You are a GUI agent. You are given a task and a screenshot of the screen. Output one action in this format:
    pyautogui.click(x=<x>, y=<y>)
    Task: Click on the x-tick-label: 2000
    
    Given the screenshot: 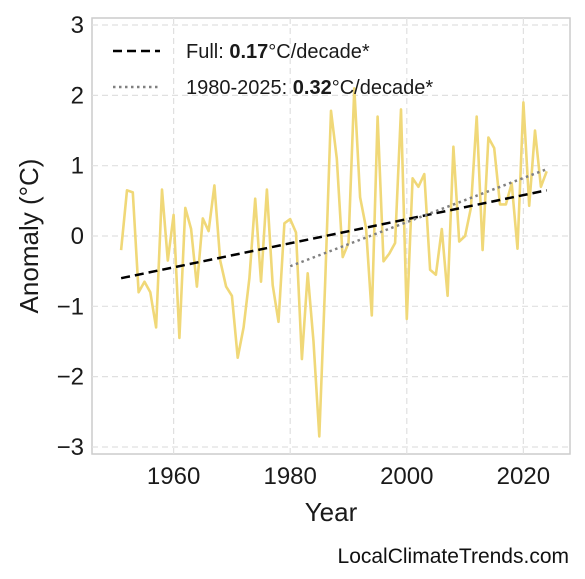 What is the action you would take?
    pyautogui.click(x=406, y=476)
    